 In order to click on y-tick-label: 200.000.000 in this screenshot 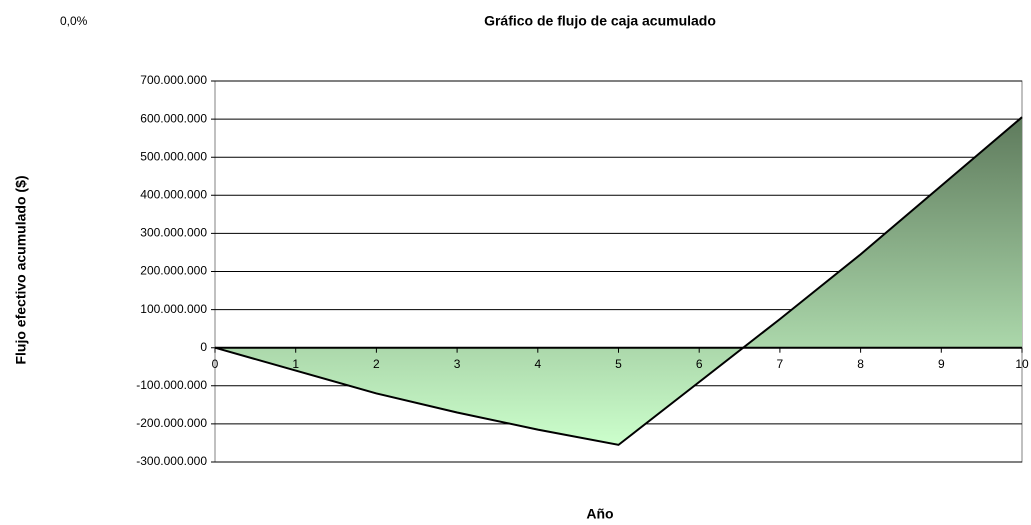, I will do `click(173, 271)`.